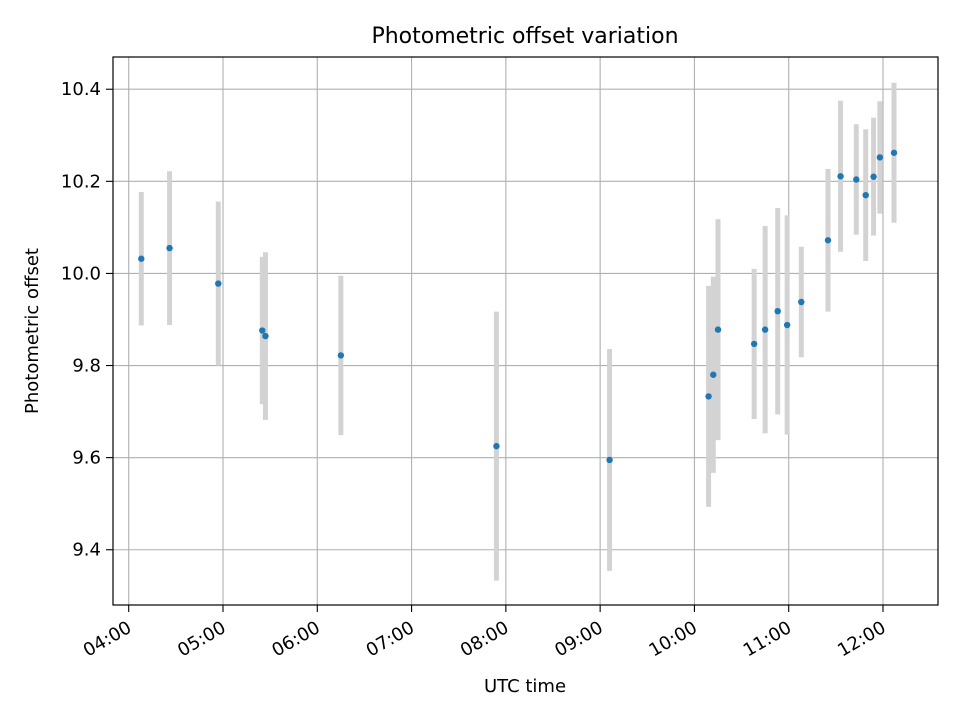 This screenshot has width=960, height=720. I want to click on x-axis-label: UTC time, so click(525, 686).